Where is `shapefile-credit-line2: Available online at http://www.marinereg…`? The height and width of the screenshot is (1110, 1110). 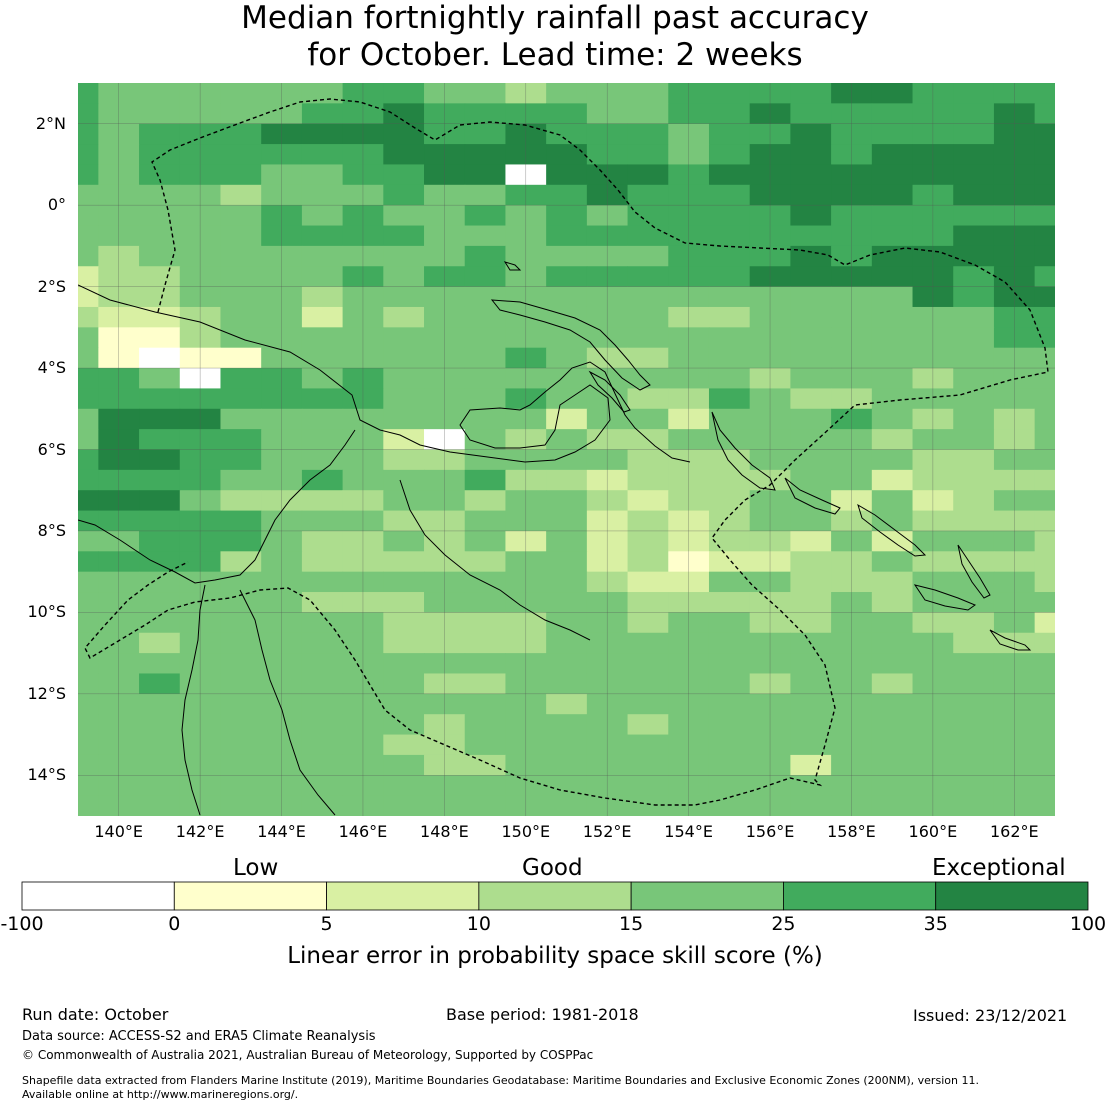
shapefile-credit-line2: Available online at http://www.marinereg… is located at coordinates (160, 1094).